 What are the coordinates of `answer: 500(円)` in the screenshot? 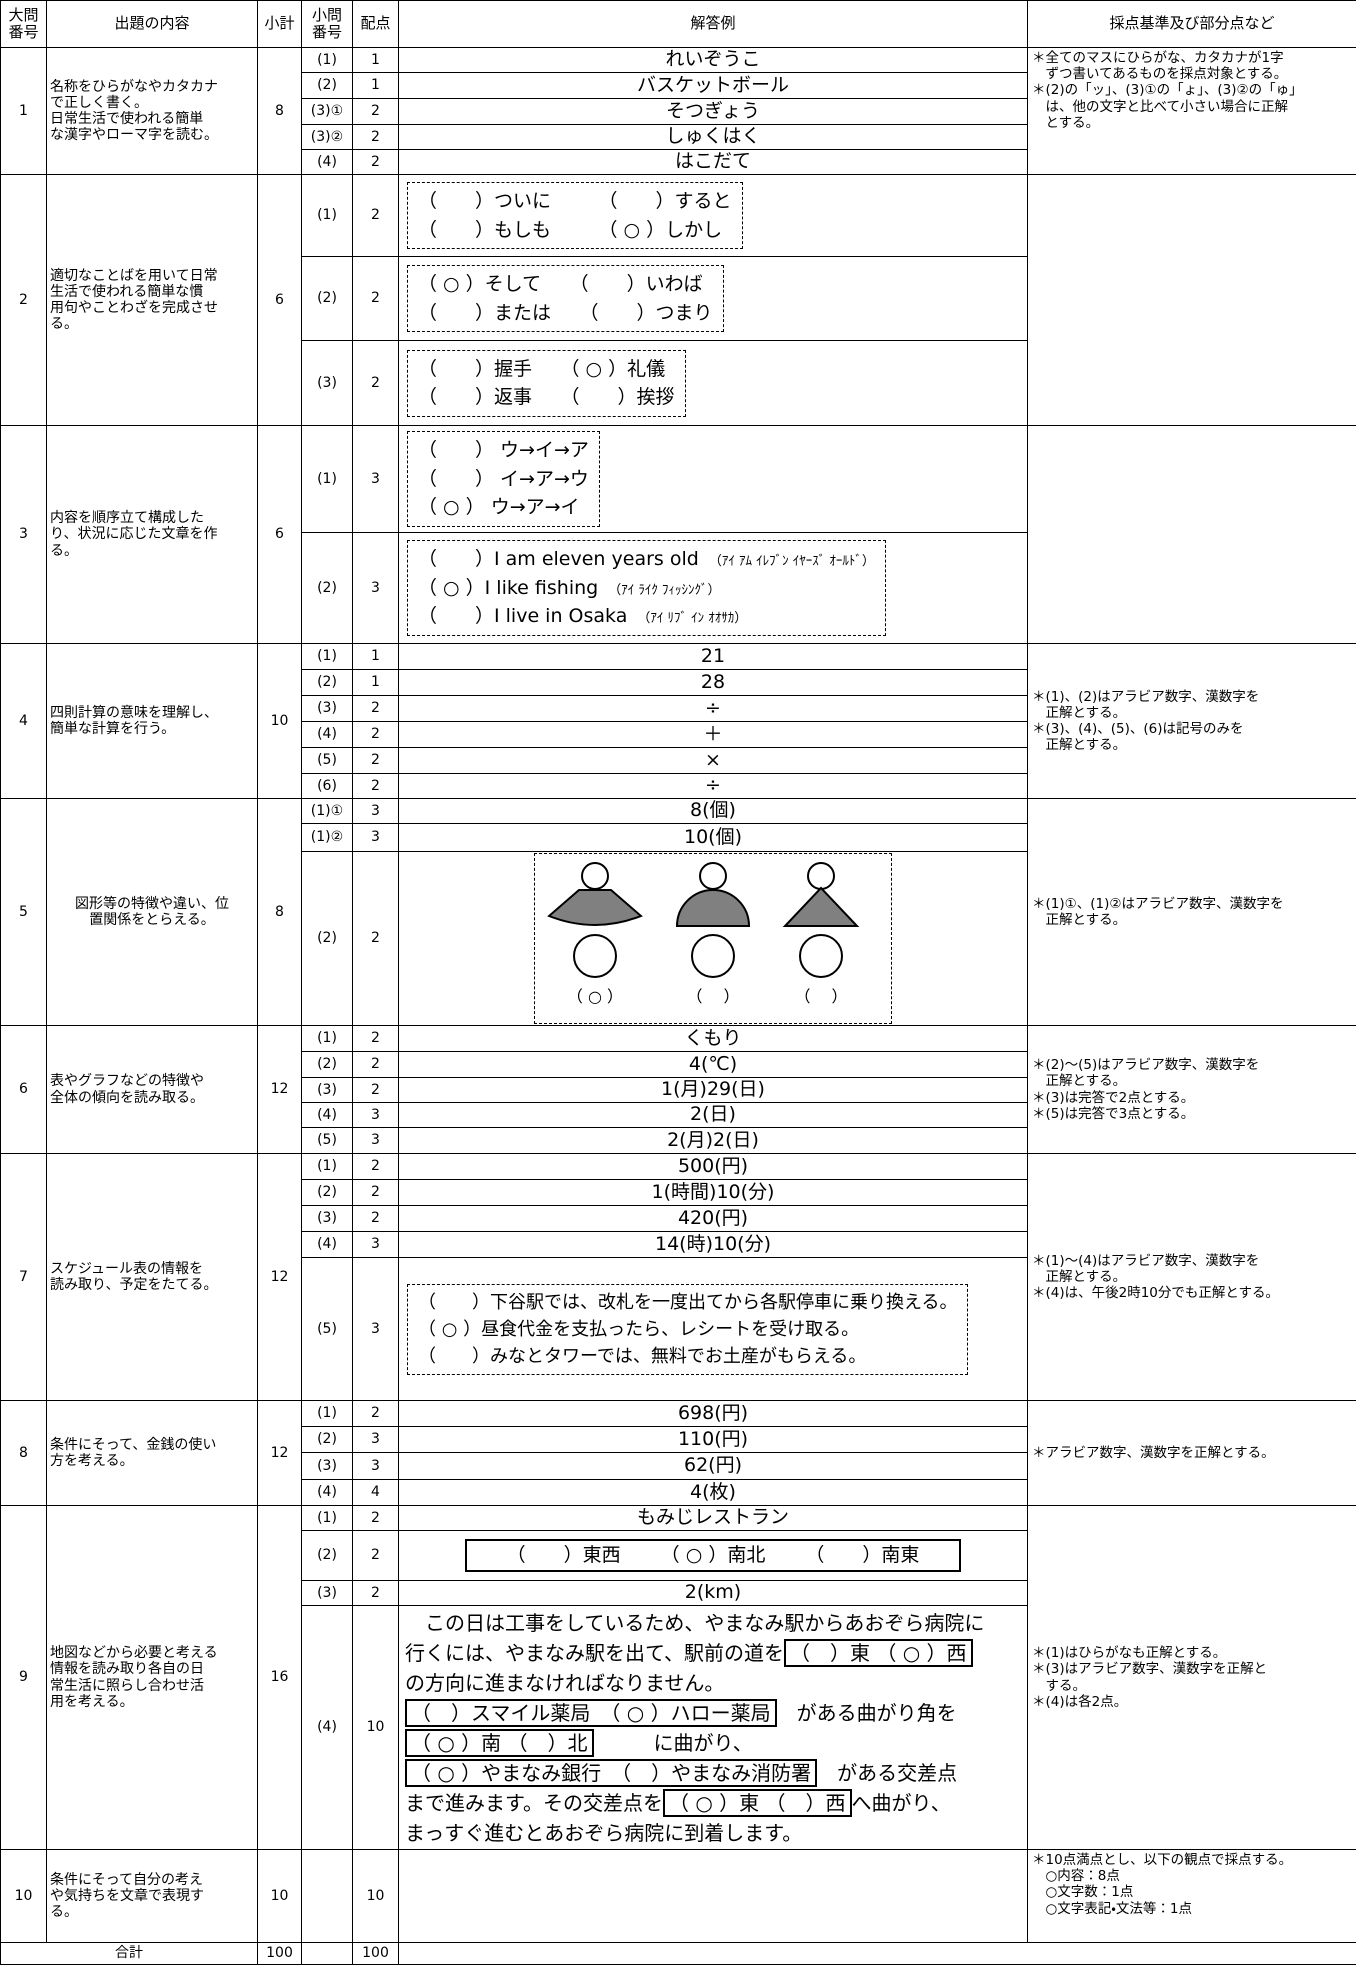 It's located at (713, 1166).